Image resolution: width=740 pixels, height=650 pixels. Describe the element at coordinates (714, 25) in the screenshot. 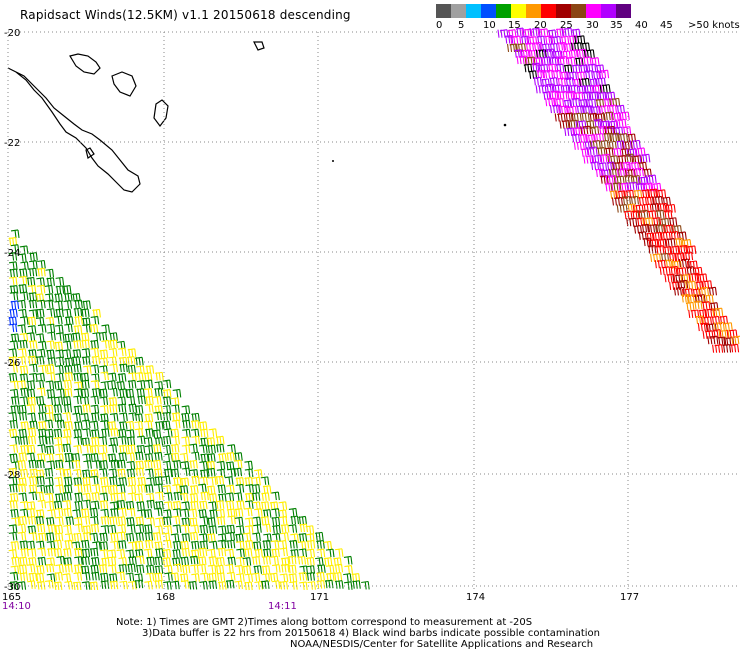

I see `legend-tick-label: >50 knots` at that location.